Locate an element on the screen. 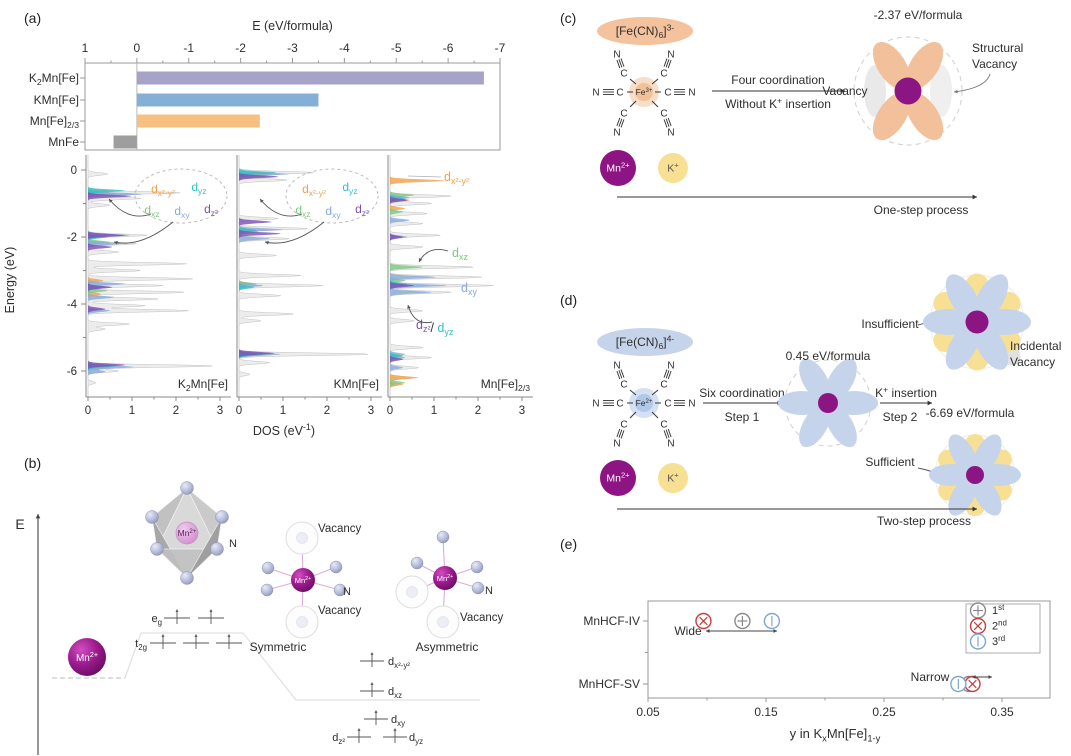 This screenshot has width=1071, height=756. complex-badge is located at coordinates (645, 31).